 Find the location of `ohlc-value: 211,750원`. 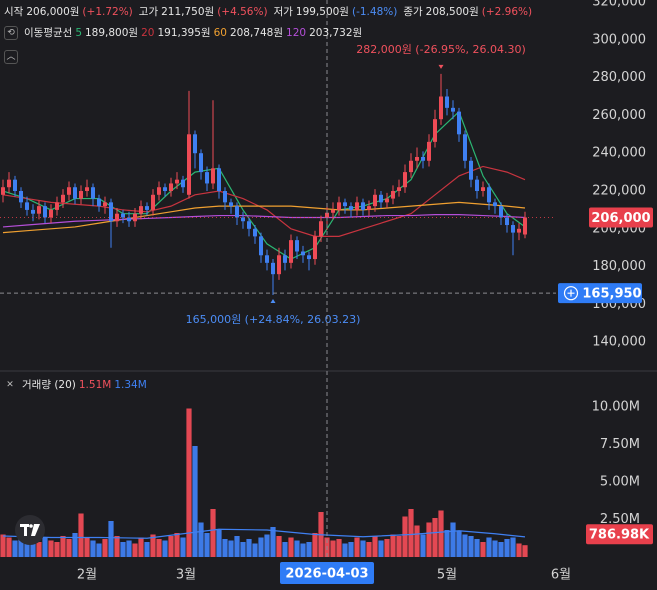

ohlc-value: 211,750원 is located at coordinates (188, 12).